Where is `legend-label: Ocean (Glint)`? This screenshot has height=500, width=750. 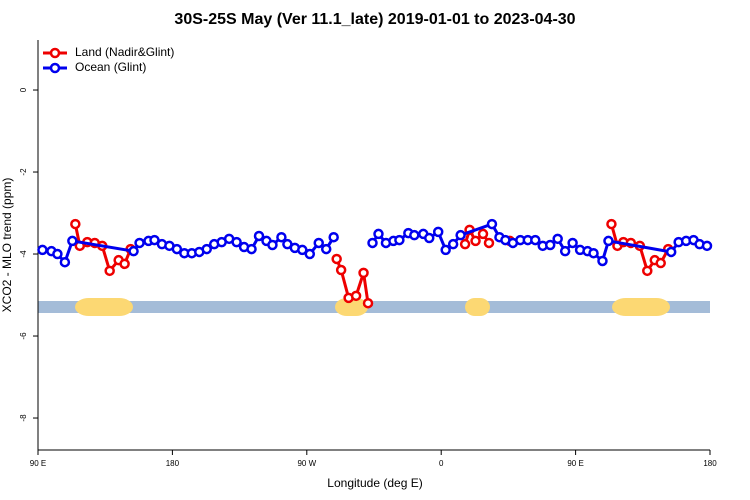 legend-label: Ocean (Glint) is located at coordinates (110, 67).